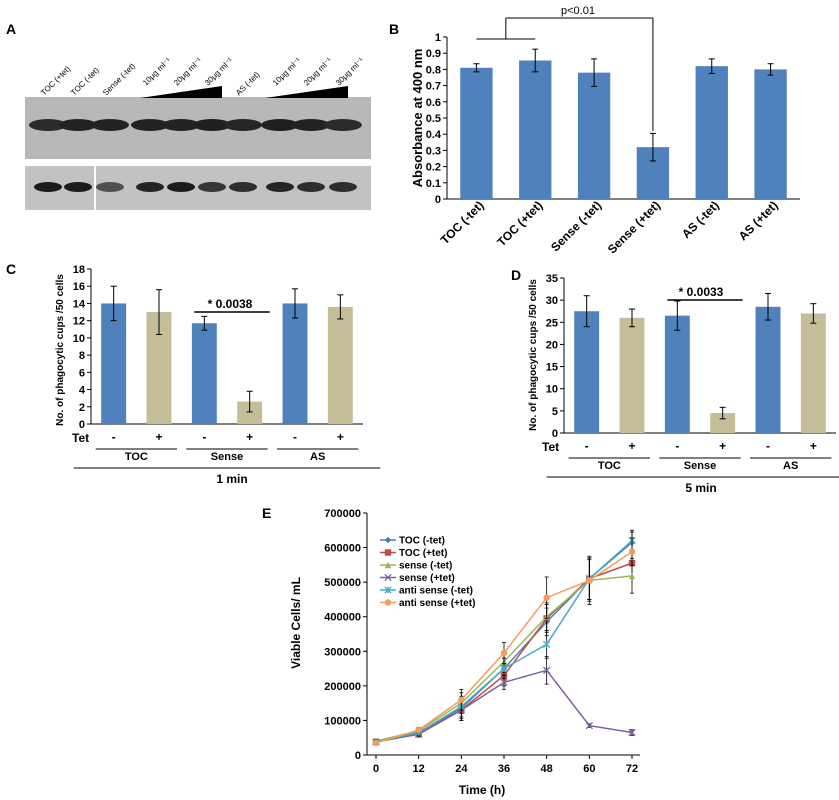 This screenshot has width=839, height=800. I want to click on y-tick-label: 8, so click(82, 356).